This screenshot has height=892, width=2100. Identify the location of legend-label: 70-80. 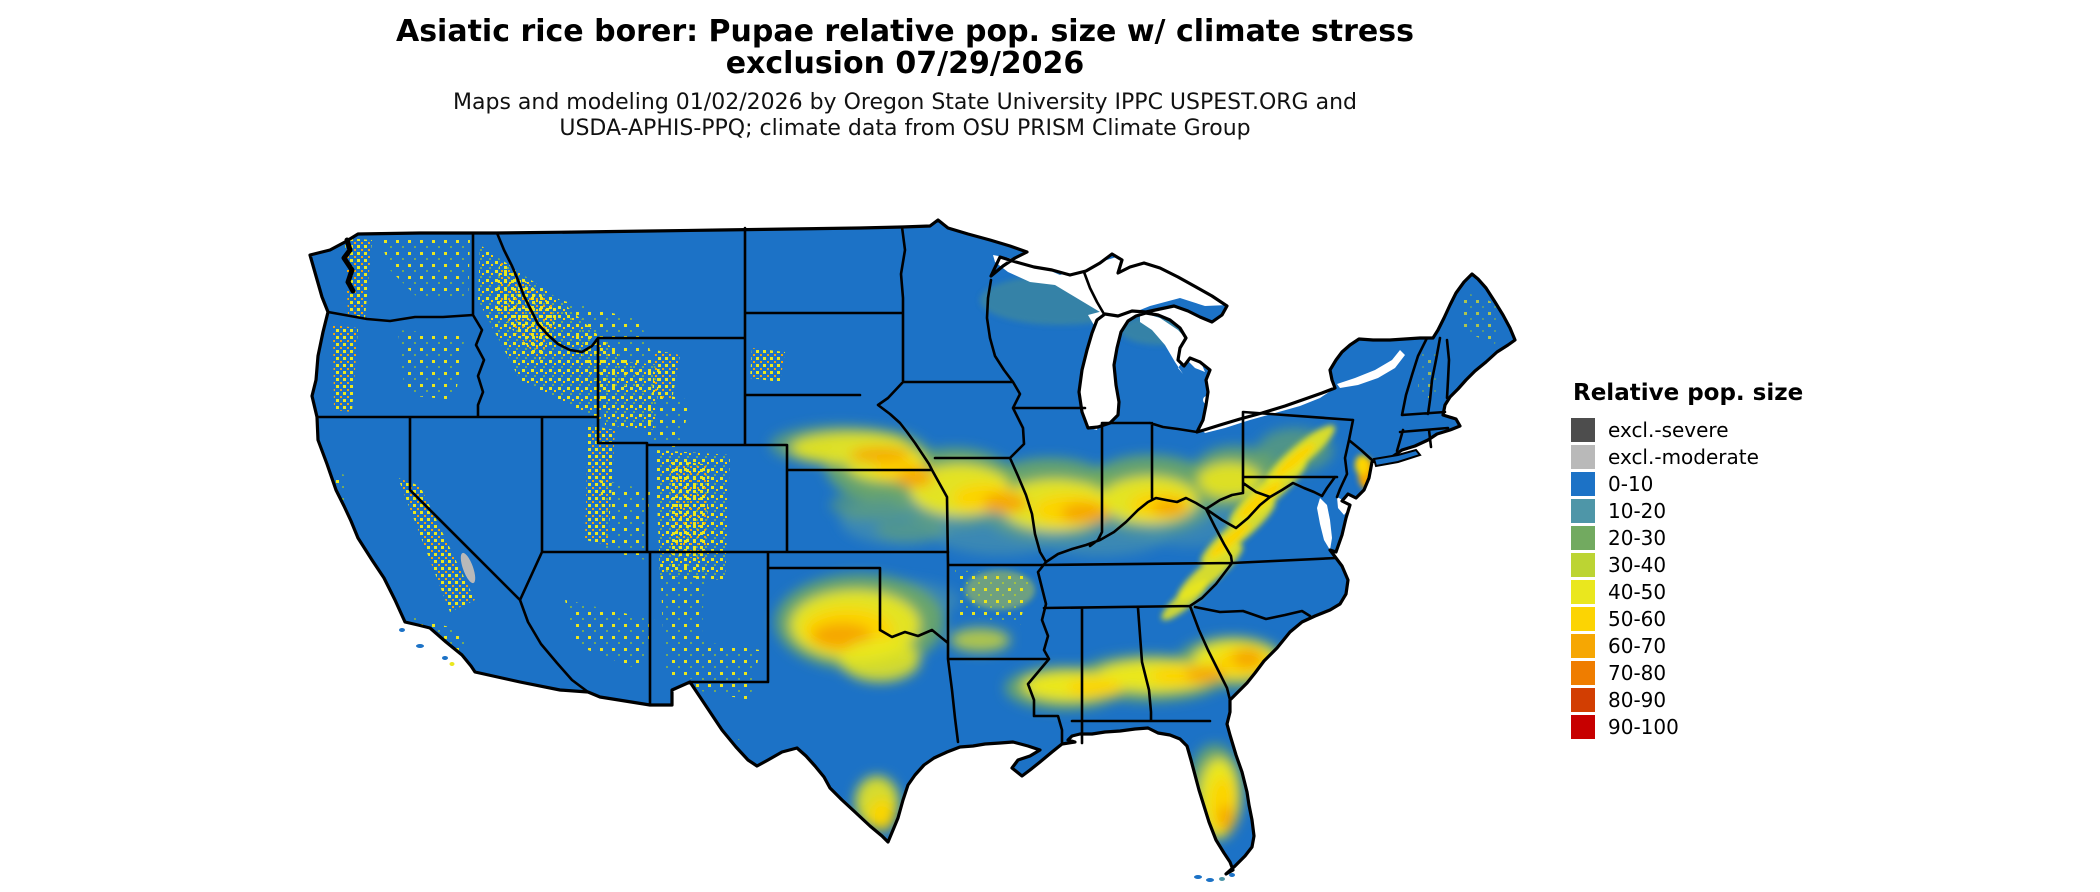
(1637, 672).